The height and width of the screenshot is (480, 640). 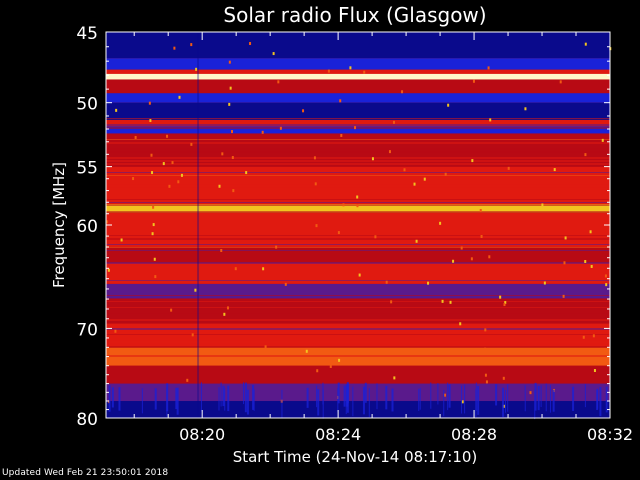 I want to click on y-tick-label: 55, so click(x=87, y=169).